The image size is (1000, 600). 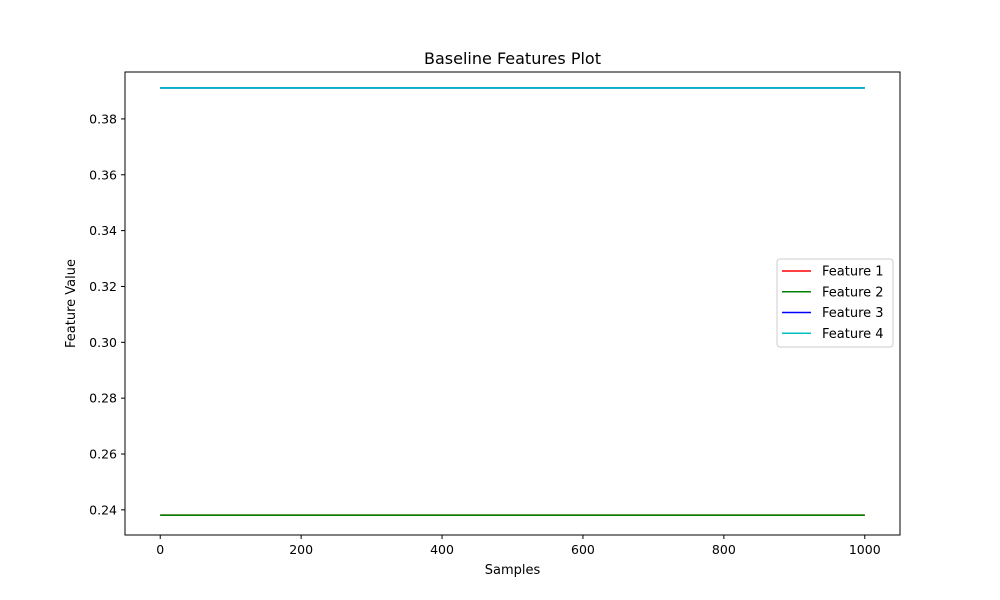 What do you see at coordinates (518, 546) in the screenshot?
I see `x-axis: 0 200 400 600 800 1000` at bounding box center [518, 546].